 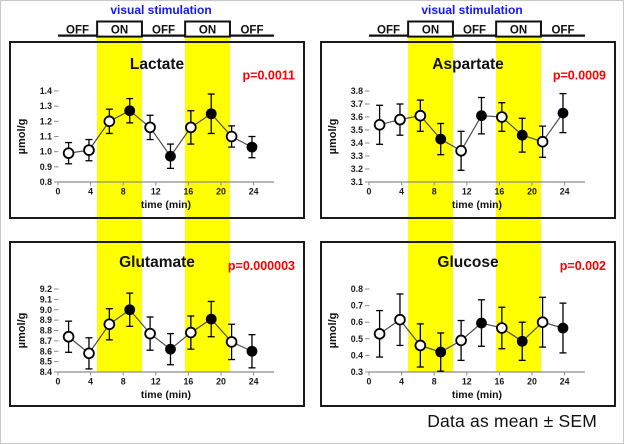 I want to click on p-value-label: p=0.000003, so click(x=261, y=266).